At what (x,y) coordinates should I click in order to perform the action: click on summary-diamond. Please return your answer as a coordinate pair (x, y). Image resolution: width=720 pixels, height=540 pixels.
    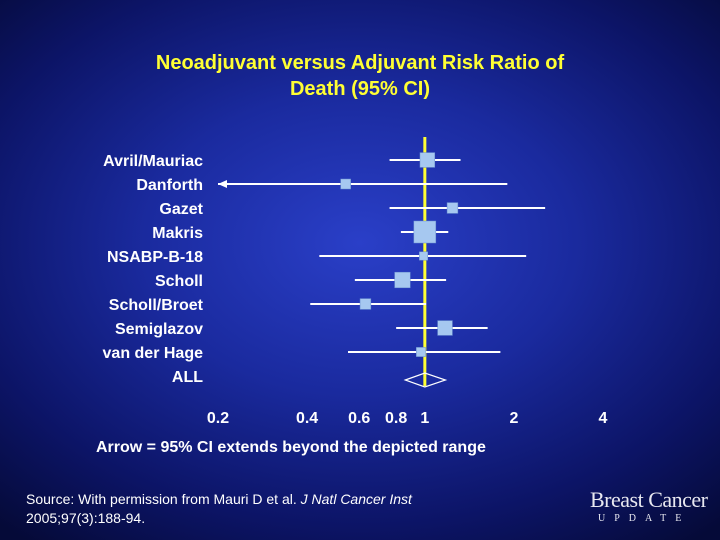
    Looking at the image, I should click on (425, 380).